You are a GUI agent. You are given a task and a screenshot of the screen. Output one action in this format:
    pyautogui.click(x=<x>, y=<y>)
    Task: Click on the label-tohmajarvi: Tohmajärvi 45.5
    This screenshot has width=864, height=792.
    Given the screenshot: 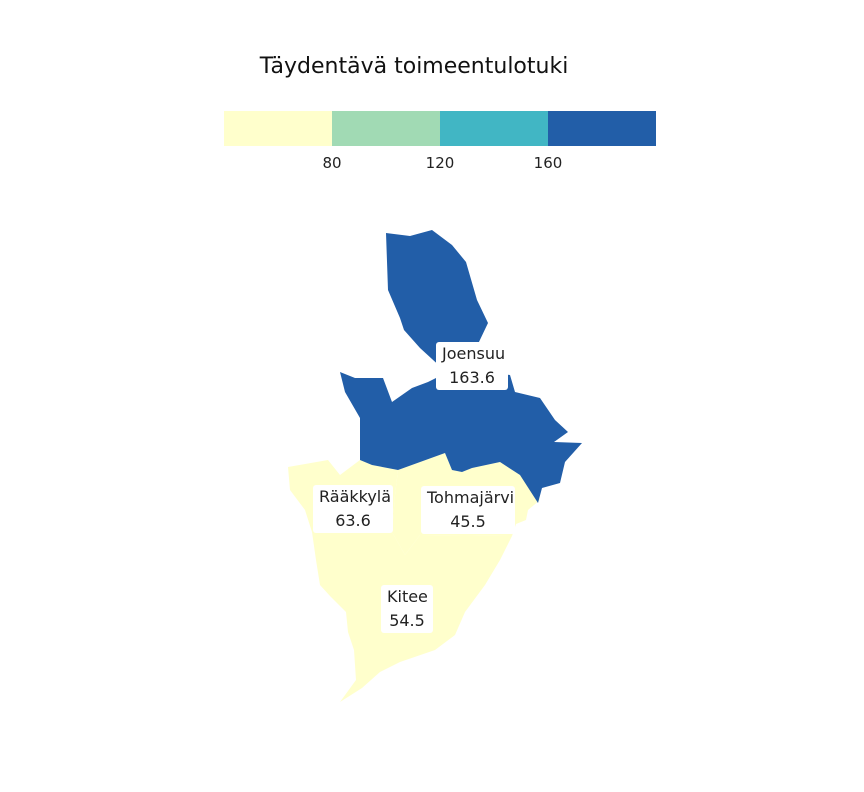 What is the action you would take?
    pyautogui.click(x=468, y=510)
    